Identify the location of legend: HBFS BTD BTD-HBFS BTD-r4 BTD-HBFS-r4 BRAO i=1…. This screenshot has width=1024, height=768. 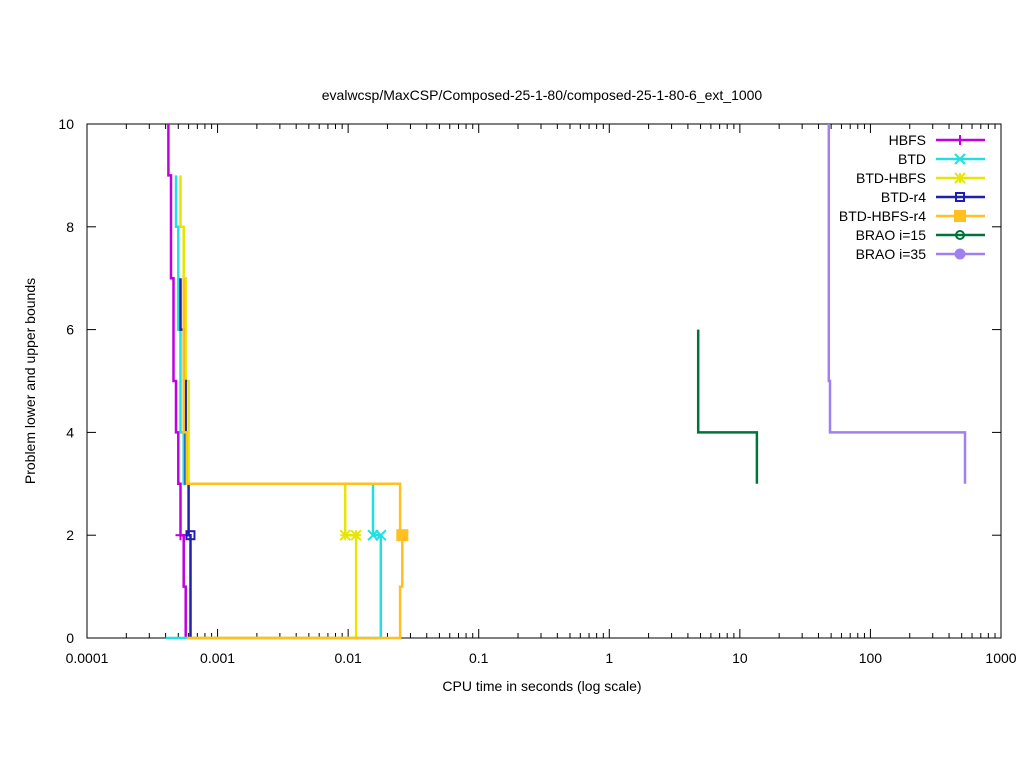
(912, 197).